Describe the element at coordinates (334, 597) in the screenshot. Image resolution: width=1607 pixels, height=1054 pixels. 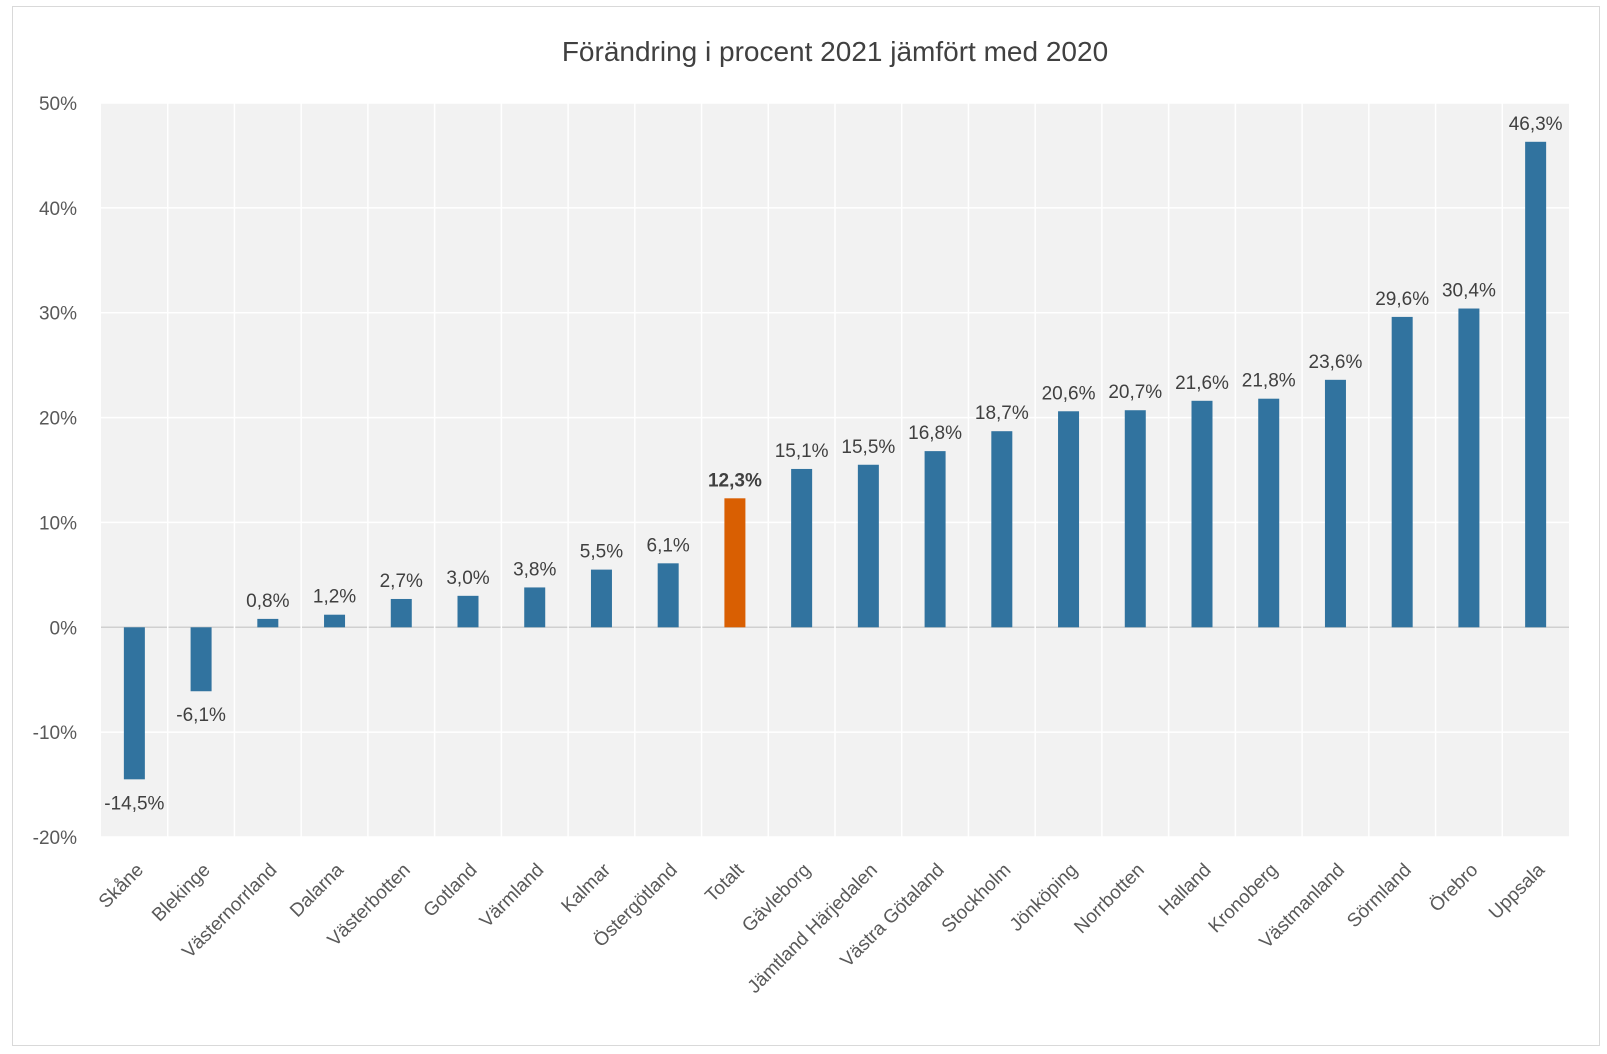
I see `data-label: 1,2%` at that location.